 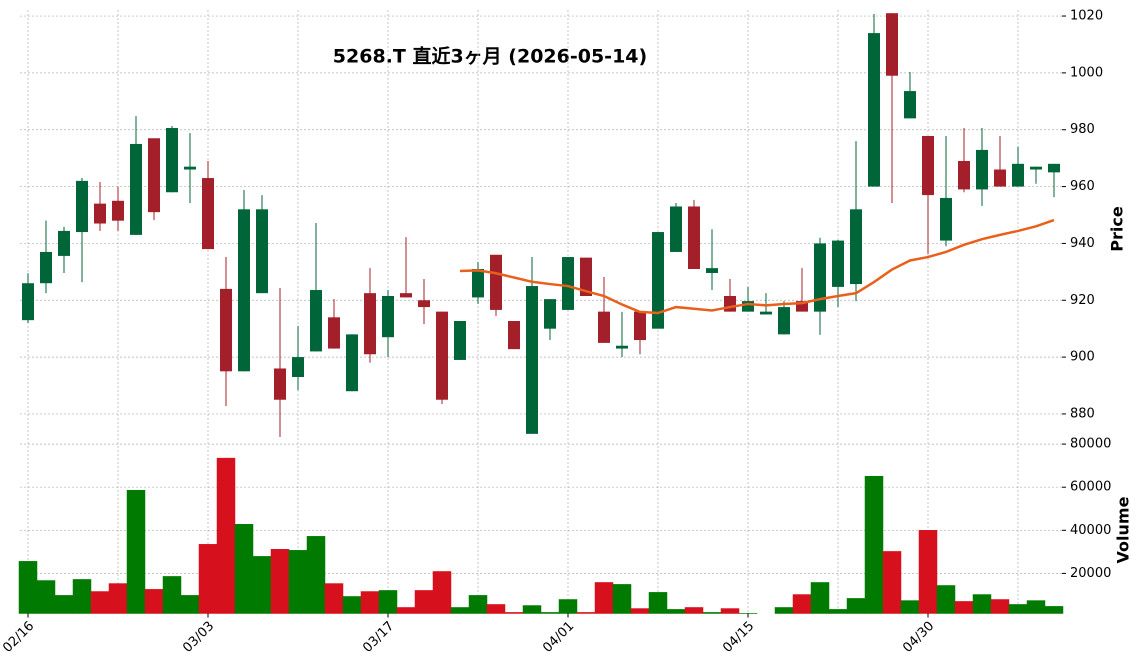 I want to click on y-tick-label: 1020, so click(x=1086, y=16).